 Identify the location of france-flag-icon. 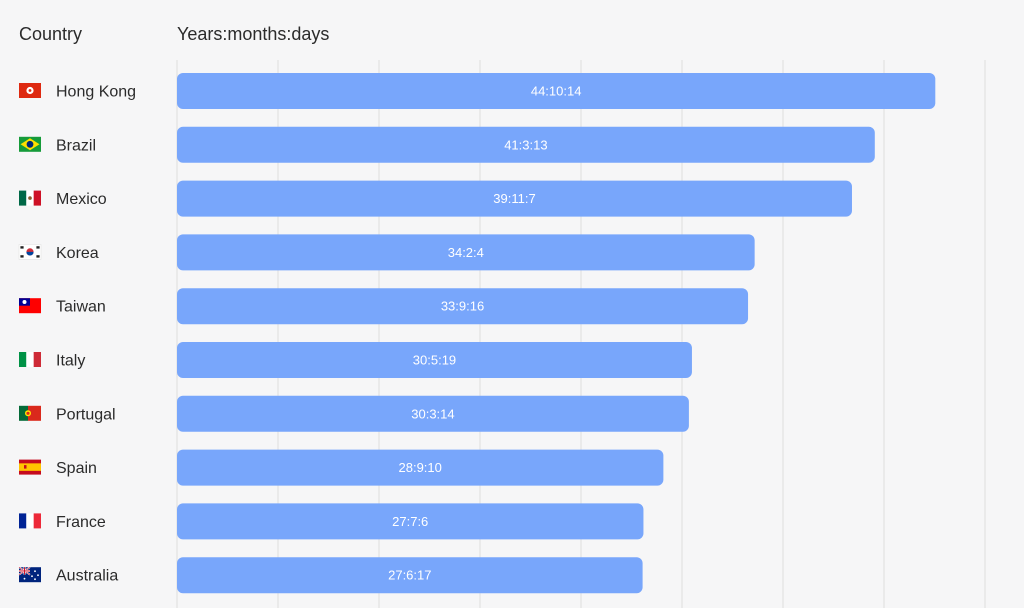
(30, 521).